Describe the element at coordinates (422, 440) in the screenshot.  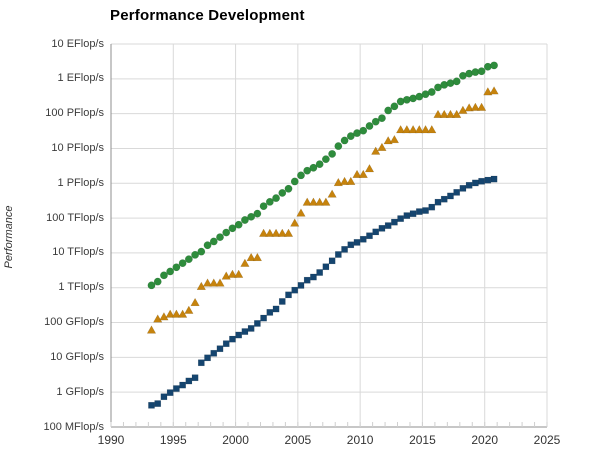
I see `x-tick-label: 2015` at that location.